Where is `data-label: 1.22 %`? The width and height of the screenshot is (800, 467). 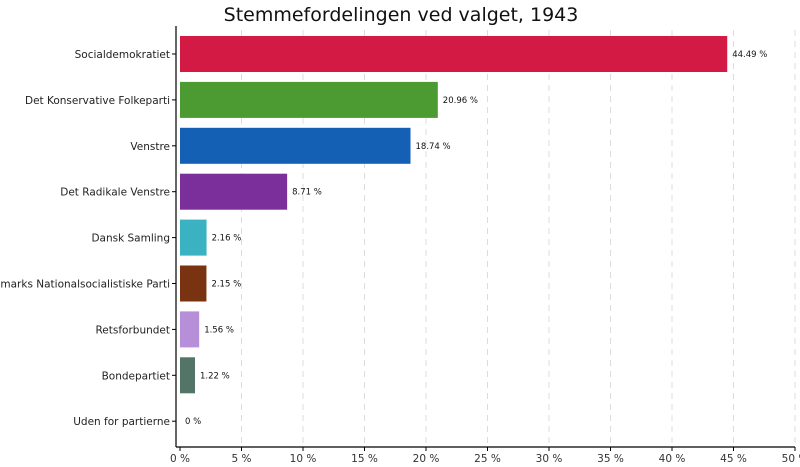 data-label: 1.22 % is located at coordinates (215, 376).